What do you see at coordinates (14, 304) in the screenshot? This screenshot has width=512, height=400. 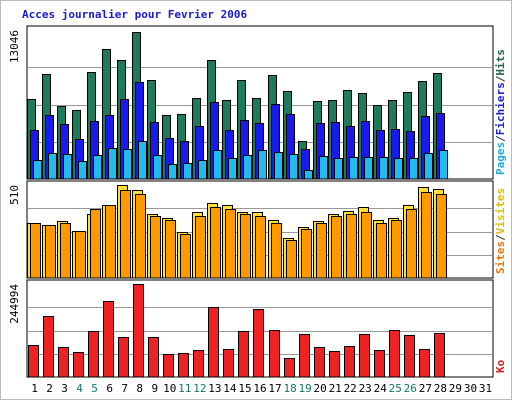 I see `panel-3-max-label: 244994` at bounding box center [14, 304].